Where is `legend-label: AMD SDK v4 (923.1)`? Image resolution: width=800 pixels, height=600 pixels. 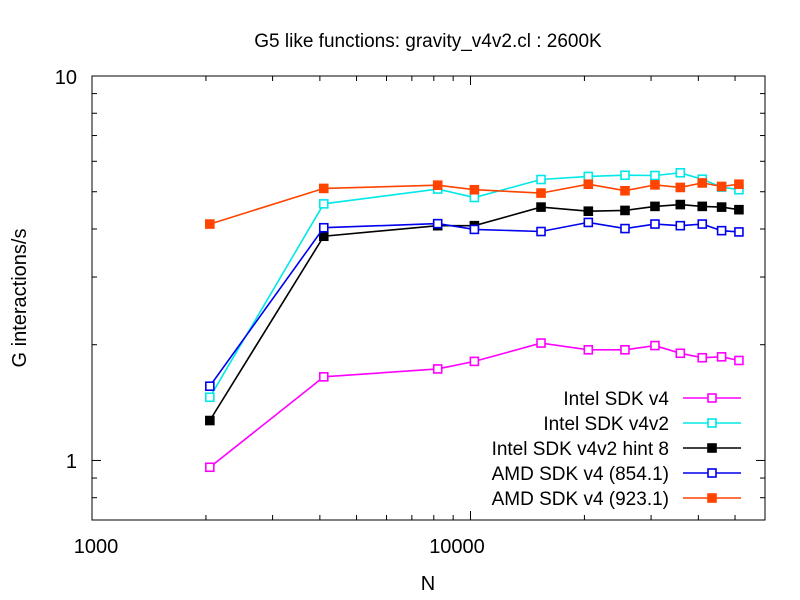 legend-label: AMD SDK v4 (923.1) is located at coordinates (580, 499).